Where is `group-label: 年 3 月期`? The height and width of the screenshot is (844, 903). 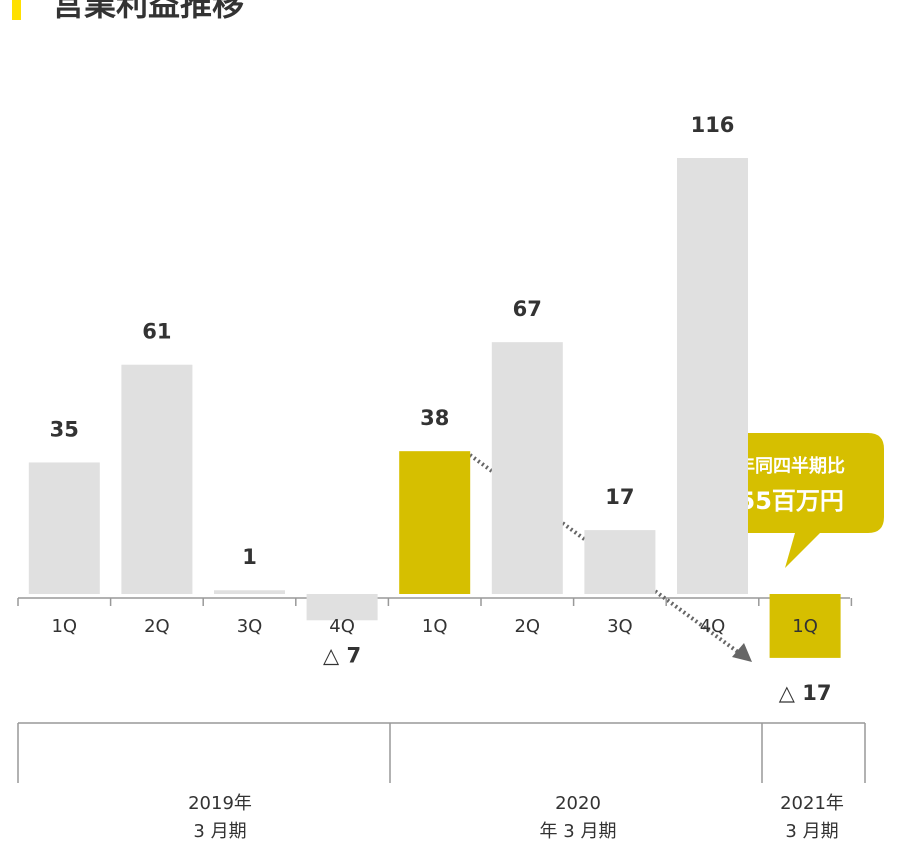
group-label: 年 3 月期 is located at coordinates (578, 831).